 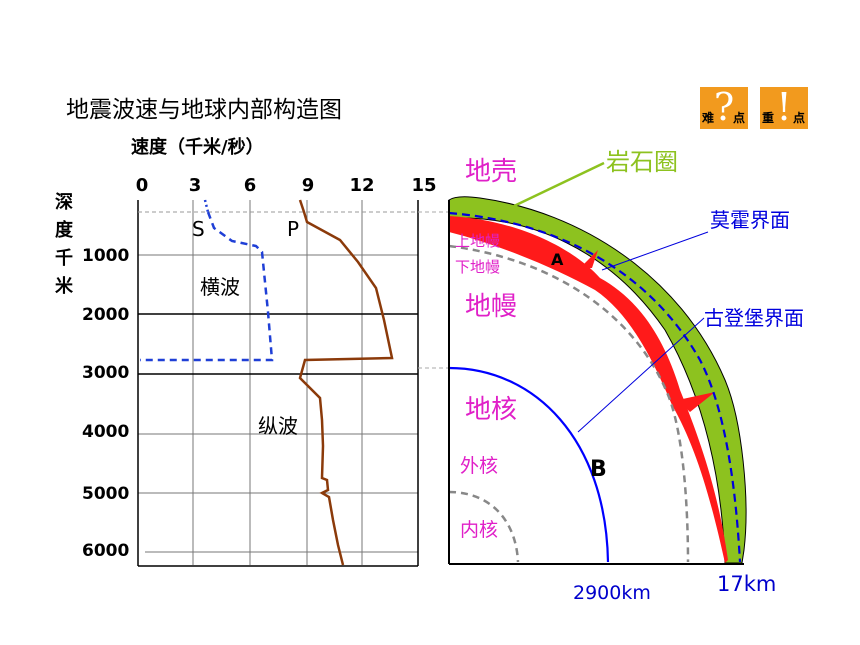 What do you see at coordinates (64, 202) in the screenshot?
I see `depth-axis-char: 深` at bounding box center [64, 202].